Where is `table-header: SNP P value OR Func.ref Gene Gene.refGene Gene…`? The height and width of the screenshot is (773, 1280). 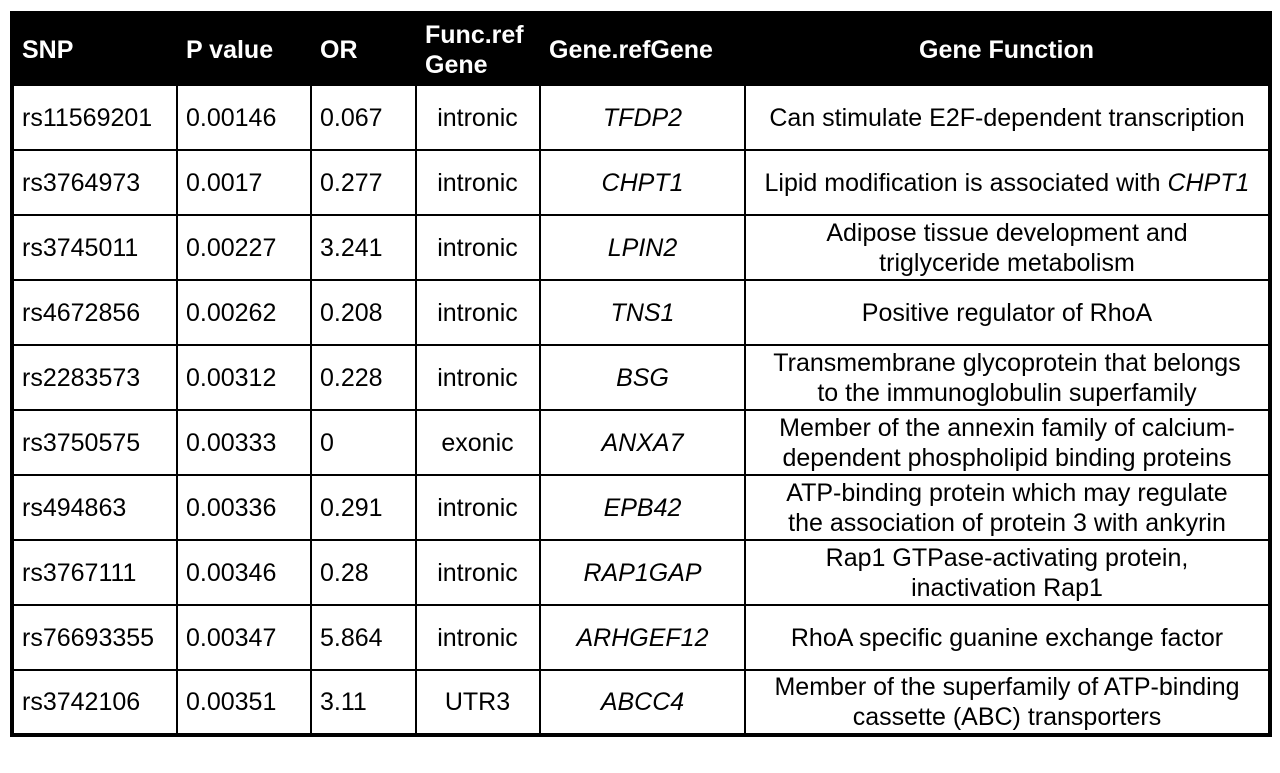 table-header: SNP P value OR Func.ref Gene Gene.refGene Gene… is located at coordinates (641, 49).